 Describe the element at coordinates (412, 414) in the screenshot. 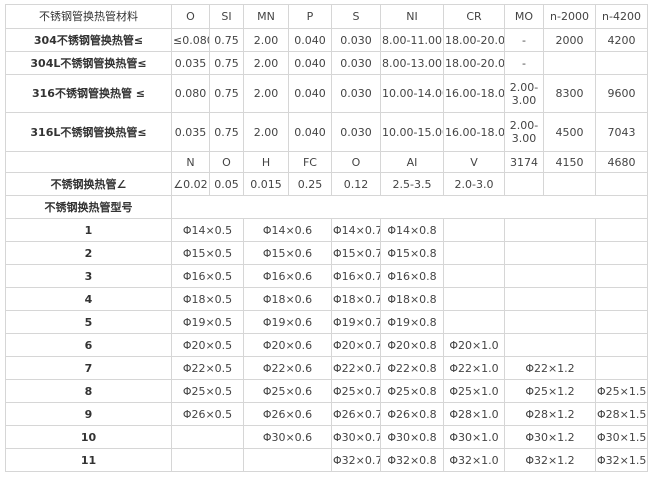

I see `model-size: Φ26×0.8` at that location.